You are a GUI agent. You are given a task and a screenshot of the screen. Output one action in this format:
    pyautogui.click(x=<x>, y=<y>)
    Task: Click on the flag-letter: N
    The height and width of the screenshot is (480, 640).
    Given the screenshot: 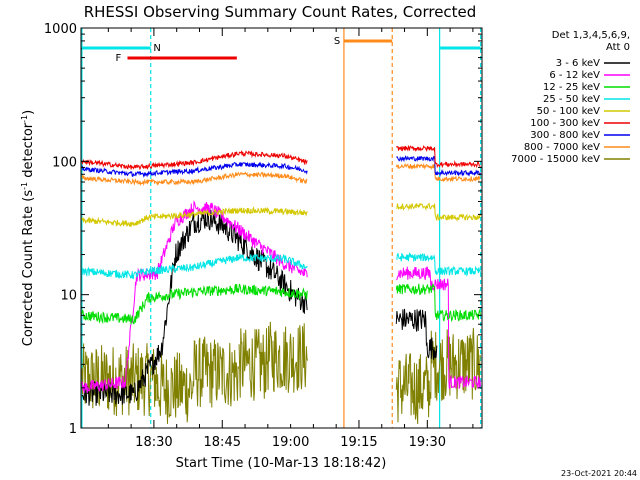 What is the action you would take?
    pyautogui.click(x=156, y=48)
    